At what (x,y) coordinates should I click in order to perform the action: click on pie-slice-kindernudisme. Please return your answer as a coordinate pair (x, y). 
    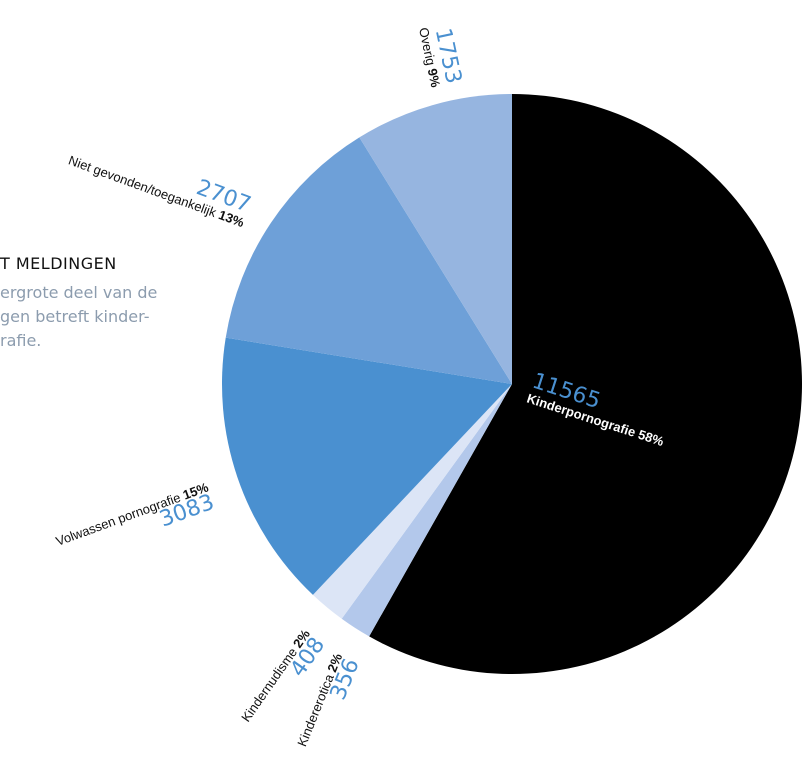
    Looking at the image, I should click on (412, 501).